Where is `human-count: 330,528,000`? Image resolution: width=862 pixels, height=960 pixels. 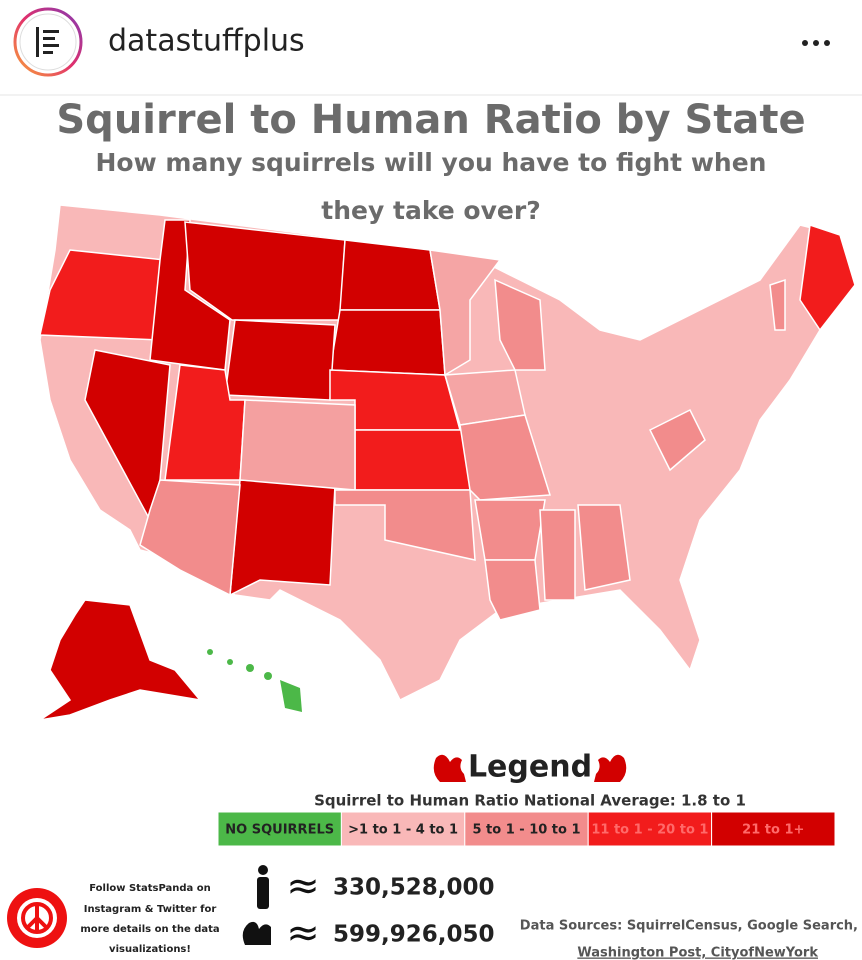 human-count: 330,528,000 is located at coordinates (414, 888).